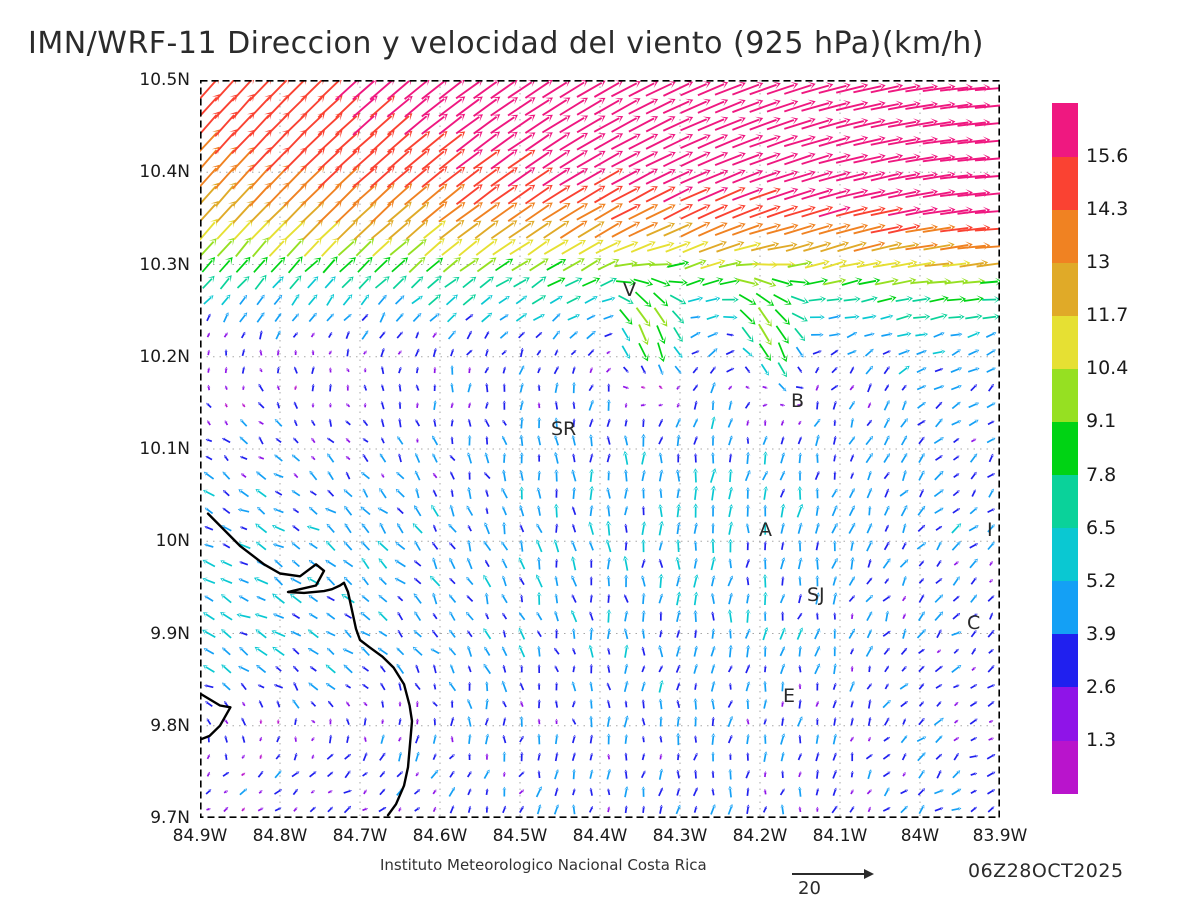 The height and width of the screenshot is (900, 1200). I want to click on x-axis-tick-label: 84W, so click(920, 836).